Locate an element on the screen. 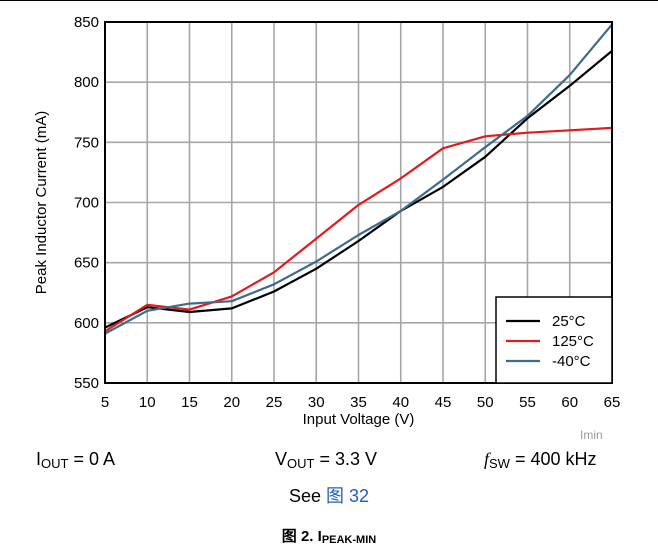 The height and width of the screenshot is (552, 658). x-tick-label: 15 is located at coordinates (189, 402).